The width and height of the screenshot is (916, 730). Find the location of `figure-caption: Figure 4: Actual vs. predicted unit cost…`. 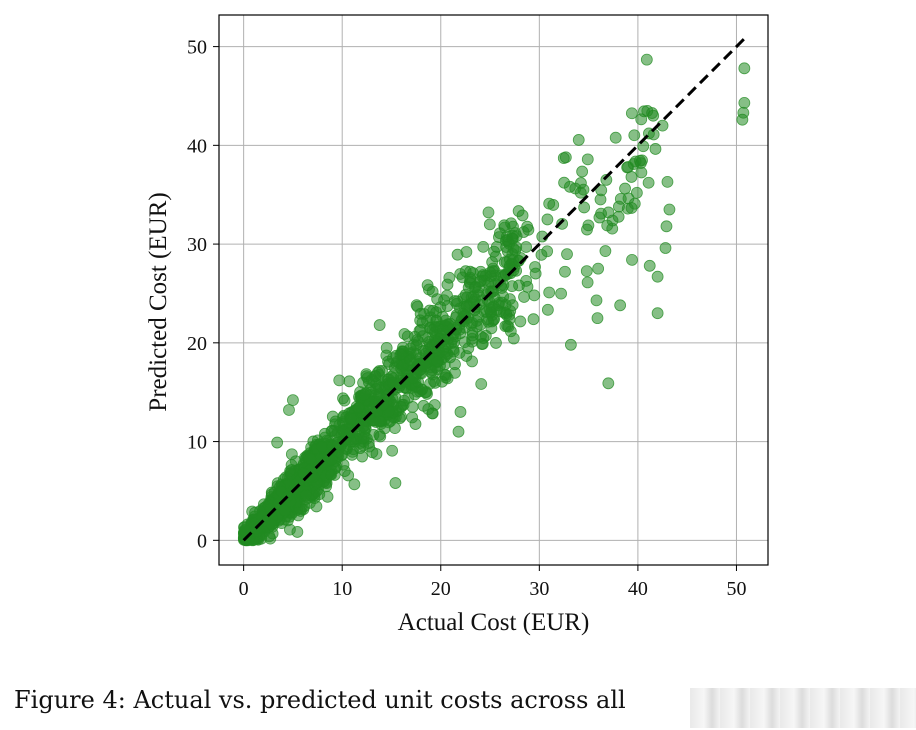

figure-caption: Figure 4: Actual vs. predicted unit cost… is located at coordinates (320, 700).